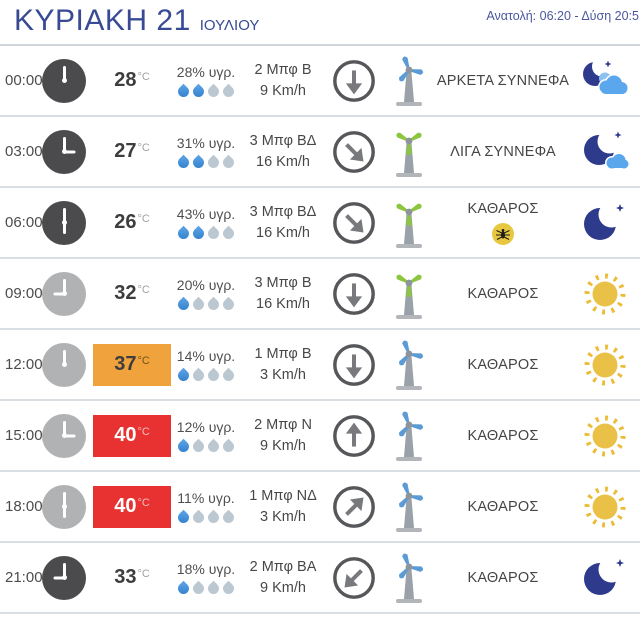  I want to click on wind-beaufort-label: 2 Μπφ Ν, so click(283, 424).